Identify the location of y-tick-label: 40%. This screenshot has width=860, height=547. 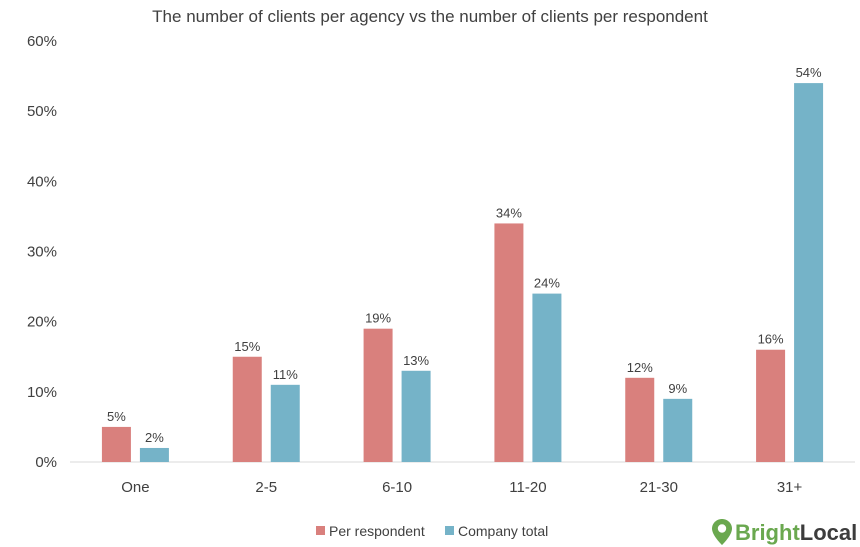
(42, 181).